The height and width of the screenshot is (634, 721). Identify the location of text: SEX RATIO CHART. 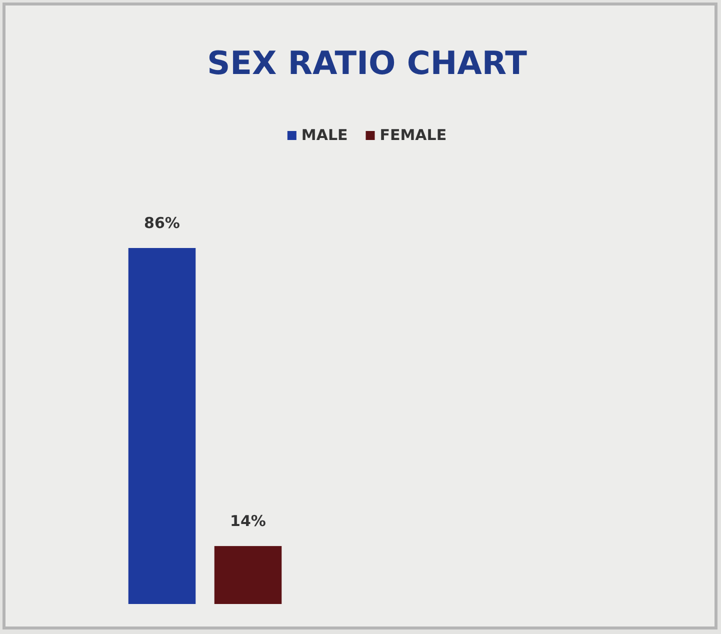
(367, 63).